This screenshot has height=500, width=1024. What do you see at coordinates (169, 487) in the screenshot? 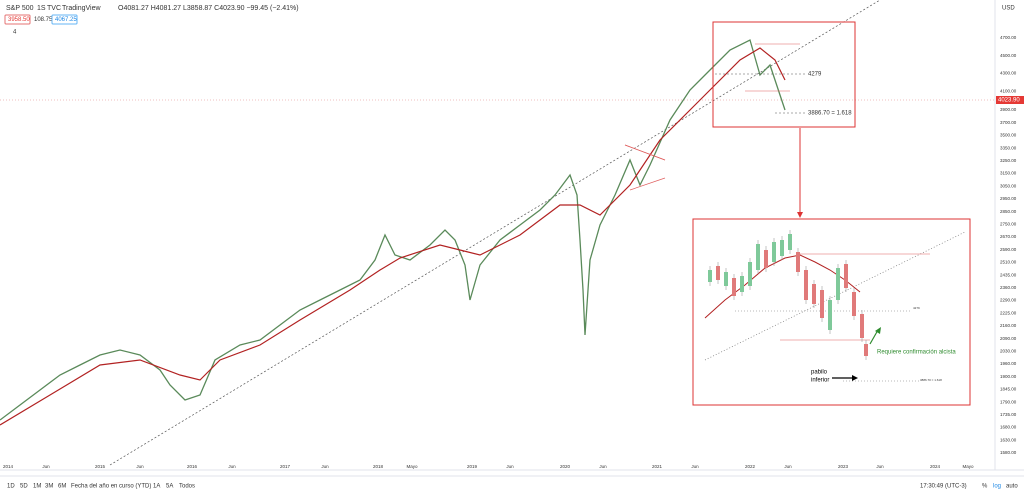
I see `range-button: 5A` at bounding box center [169, 487].